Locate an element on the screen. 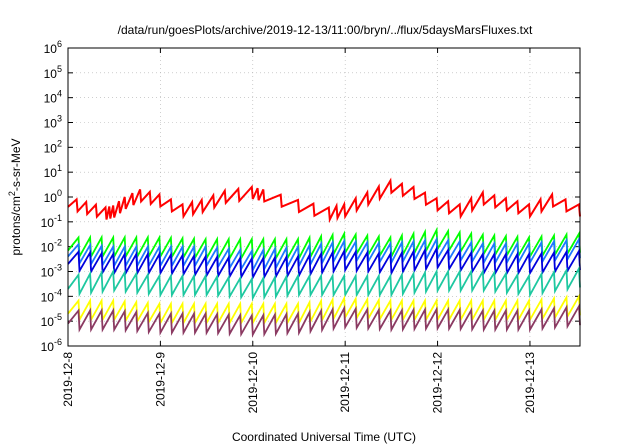  y-tick-label: 10⁻⁵ is located at coordinates (51, 320).